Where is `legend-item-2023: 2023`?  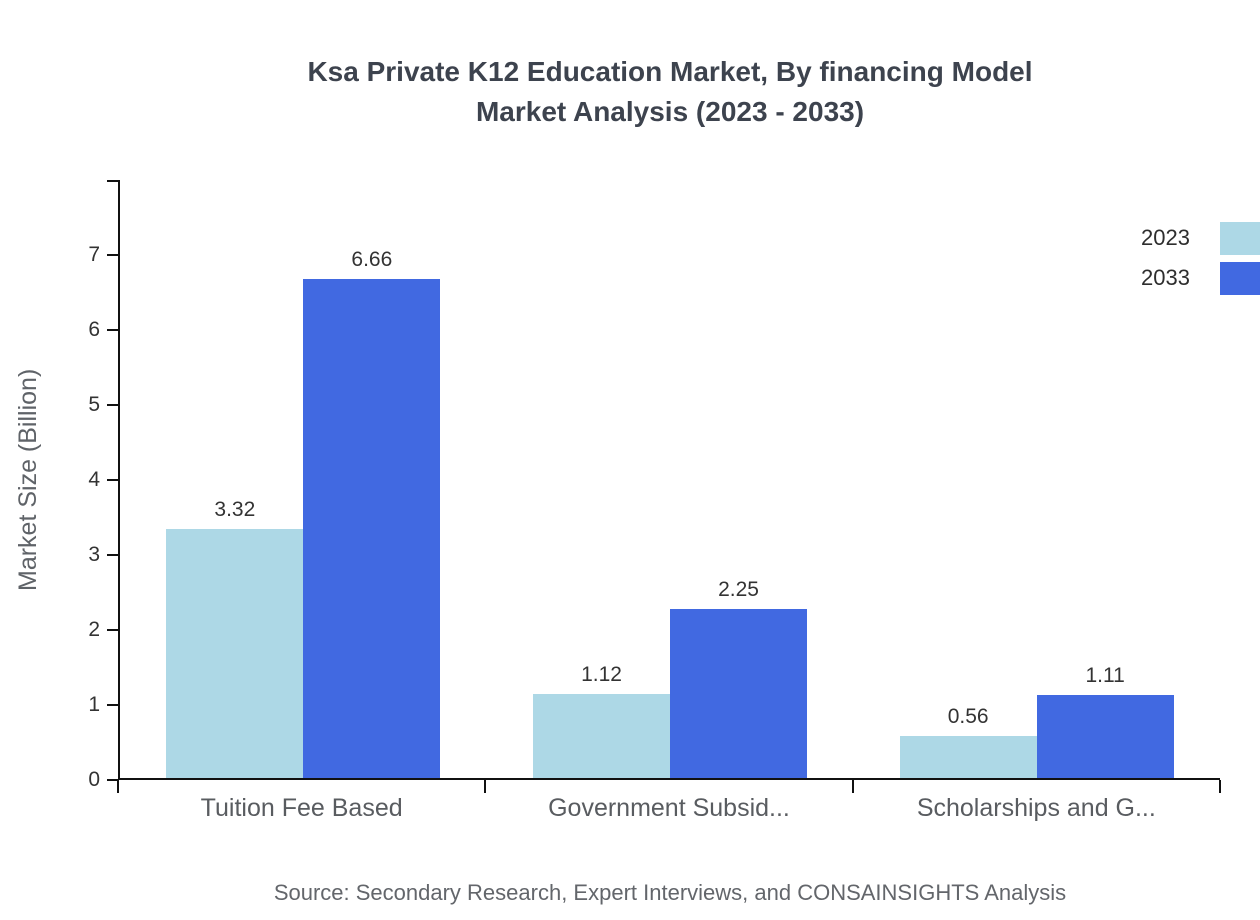
legend-item-2023: 2023 is located at coordinates (1200, 238).